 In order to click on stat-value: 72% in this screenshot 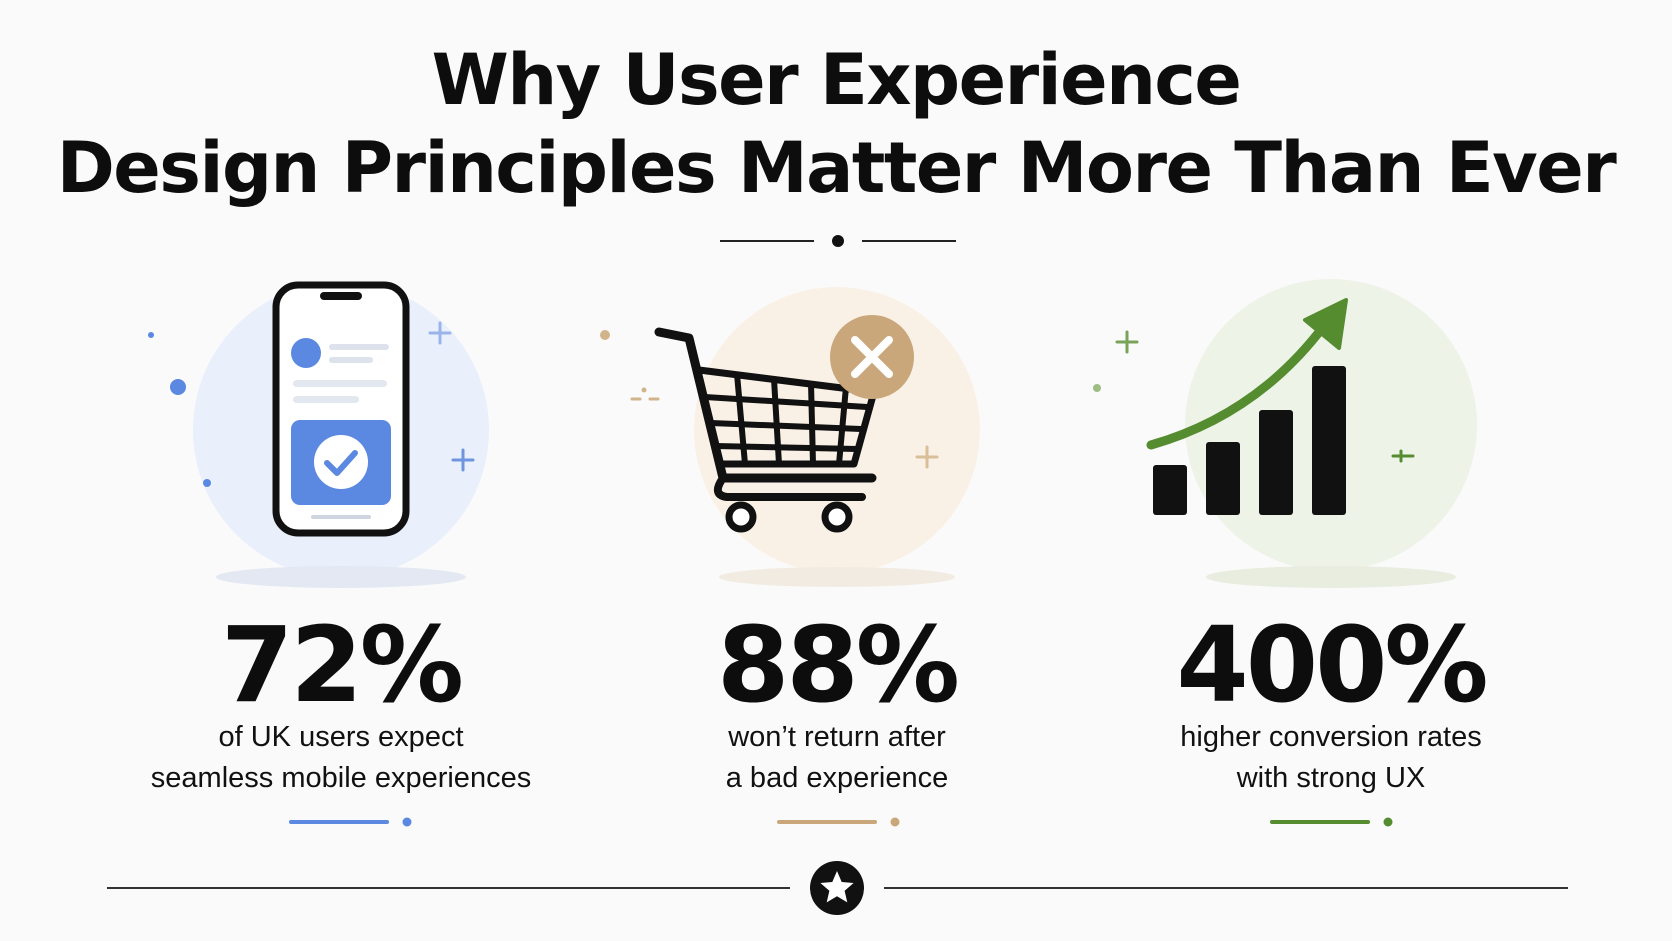, I will do `click(342, 665)`.